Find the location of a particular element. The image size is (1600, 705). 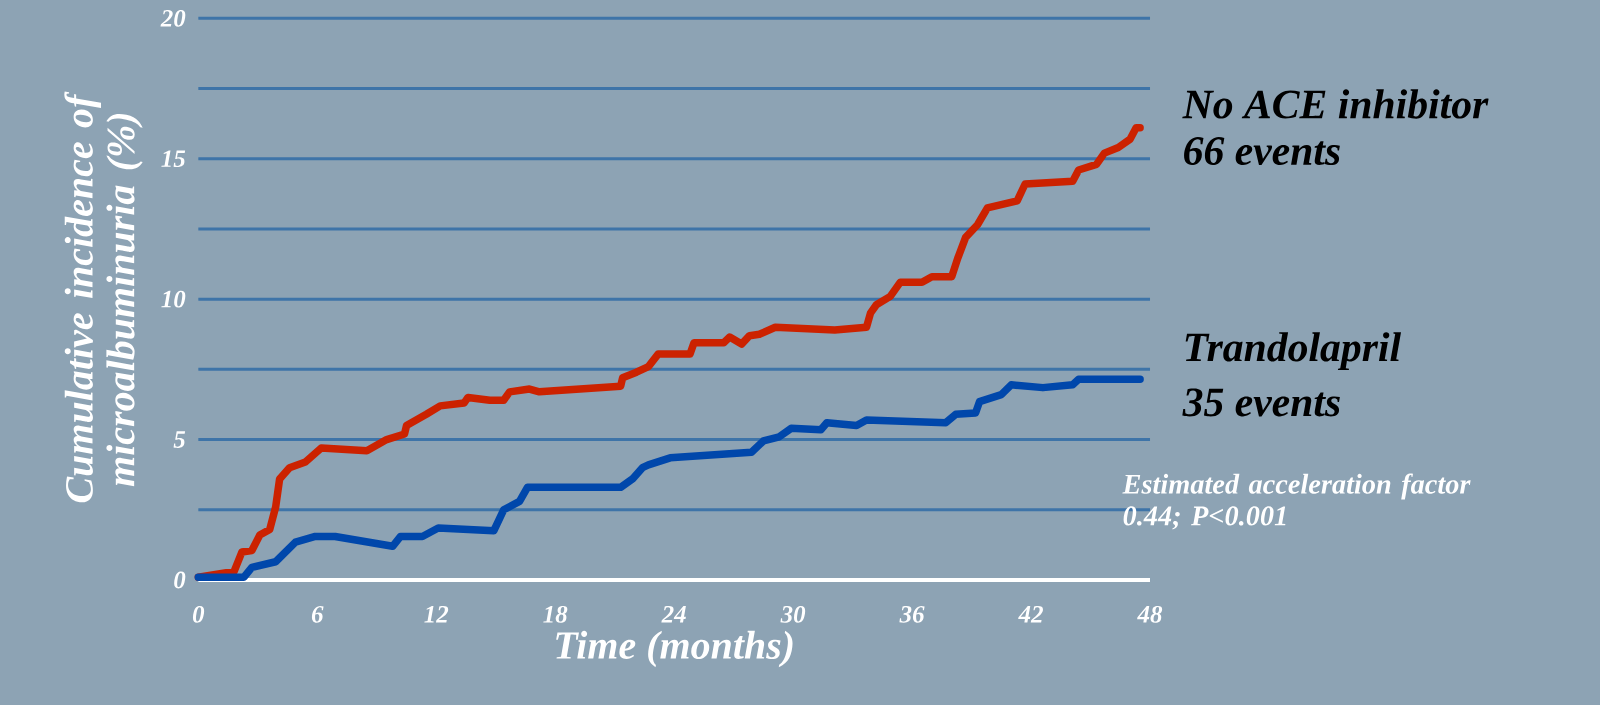

y-tick-label: 5 is located at coordinates (179, 439).